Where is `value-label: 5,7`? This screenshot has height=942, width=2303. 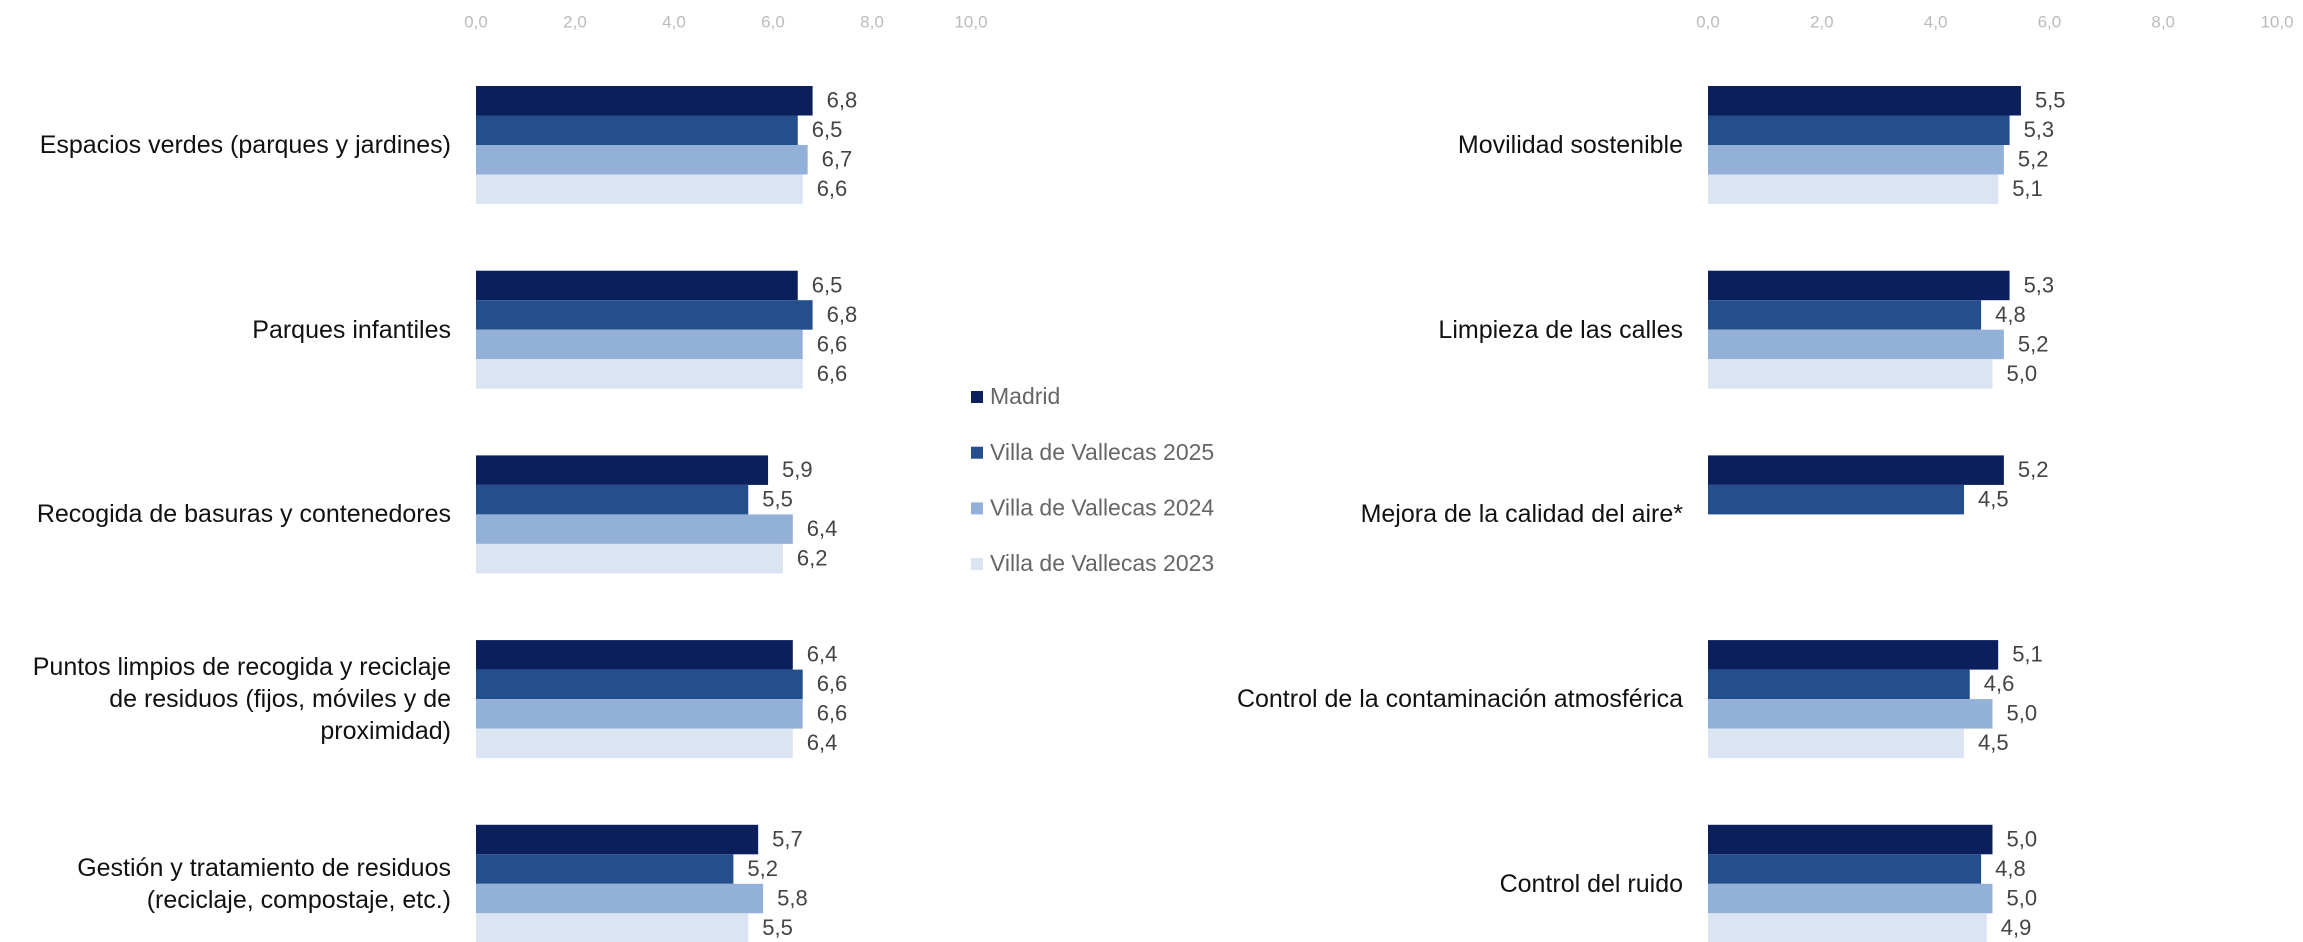 value-label: 5,7 is located at coordinates (787, 838).